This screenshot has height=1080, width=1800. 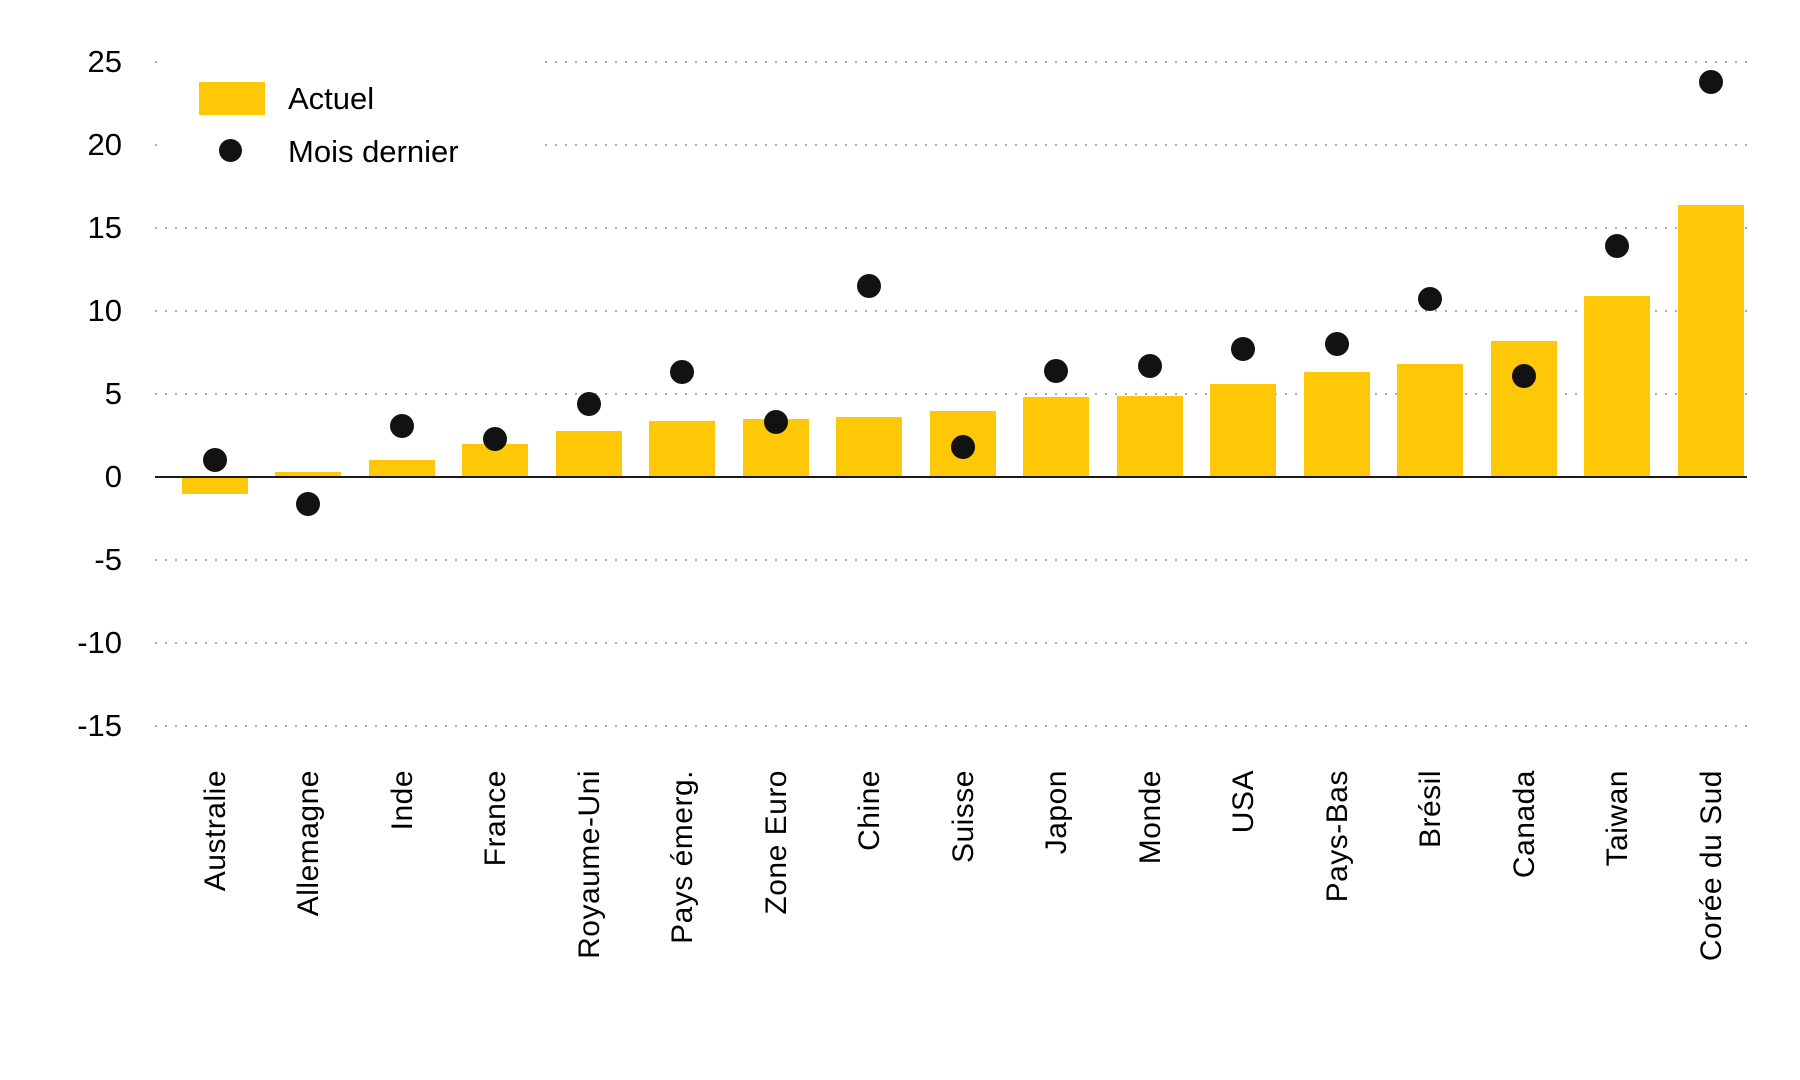 I want to click on y-tick-label--15: -15, so click(x=99, y=725).